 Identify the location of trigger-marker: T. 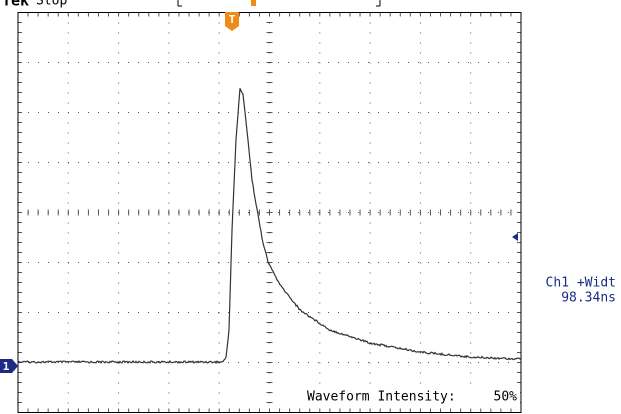
(232, 19).